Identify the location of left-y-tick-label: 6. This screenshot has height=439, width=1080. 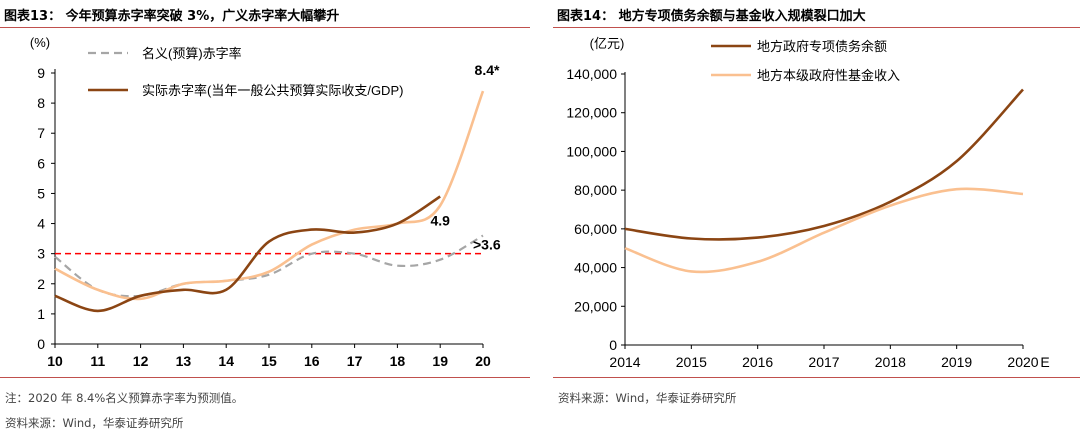
(41, 163).